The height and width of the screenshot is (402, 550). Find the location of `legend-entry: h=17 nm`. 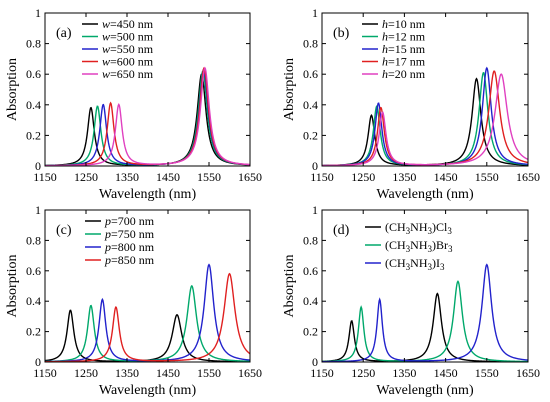

legend-entry: h=17 nm is located at coordinates (404, 62).